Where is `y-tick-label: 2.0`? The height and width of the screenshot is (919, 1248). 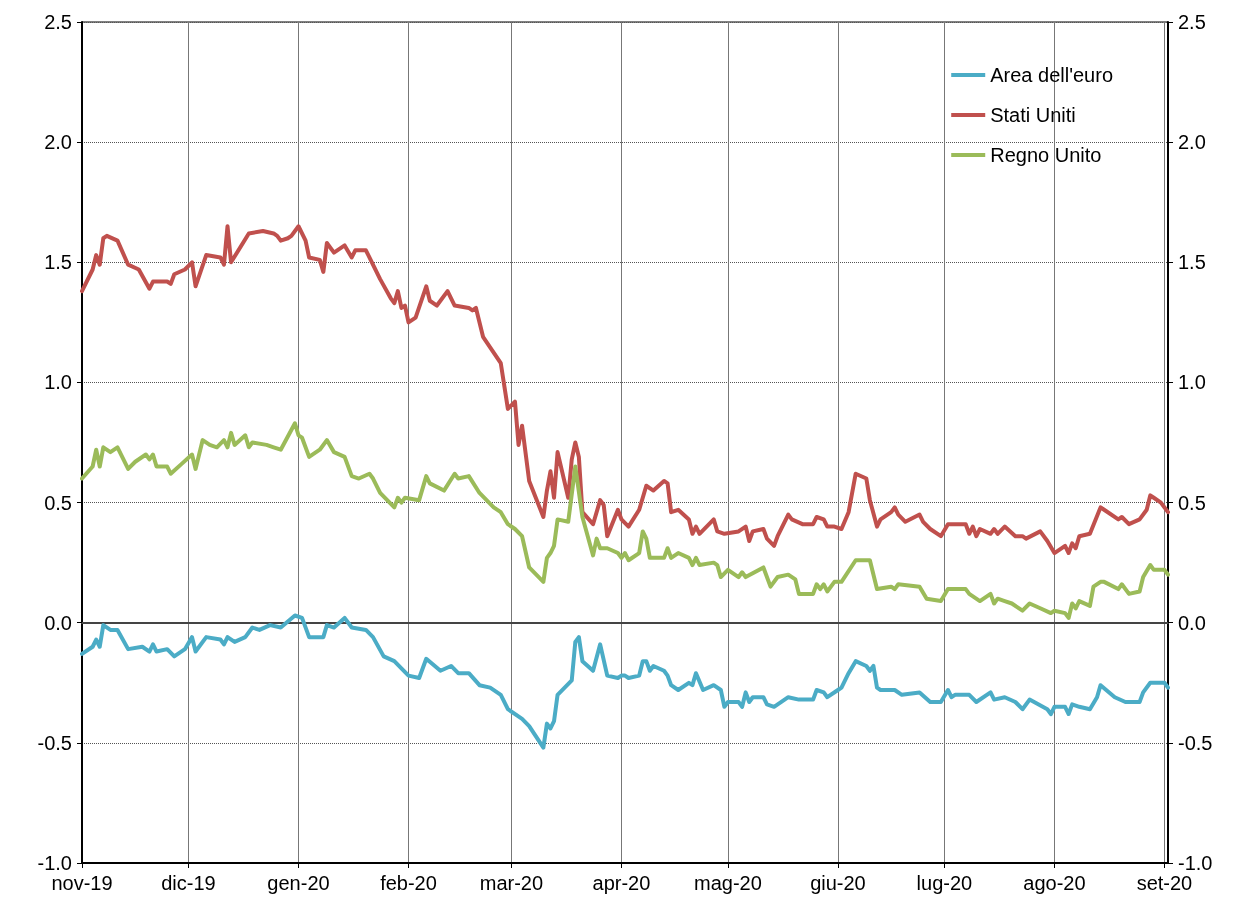
y-tick-label: 2.0 is located at coordinates (58, 142).